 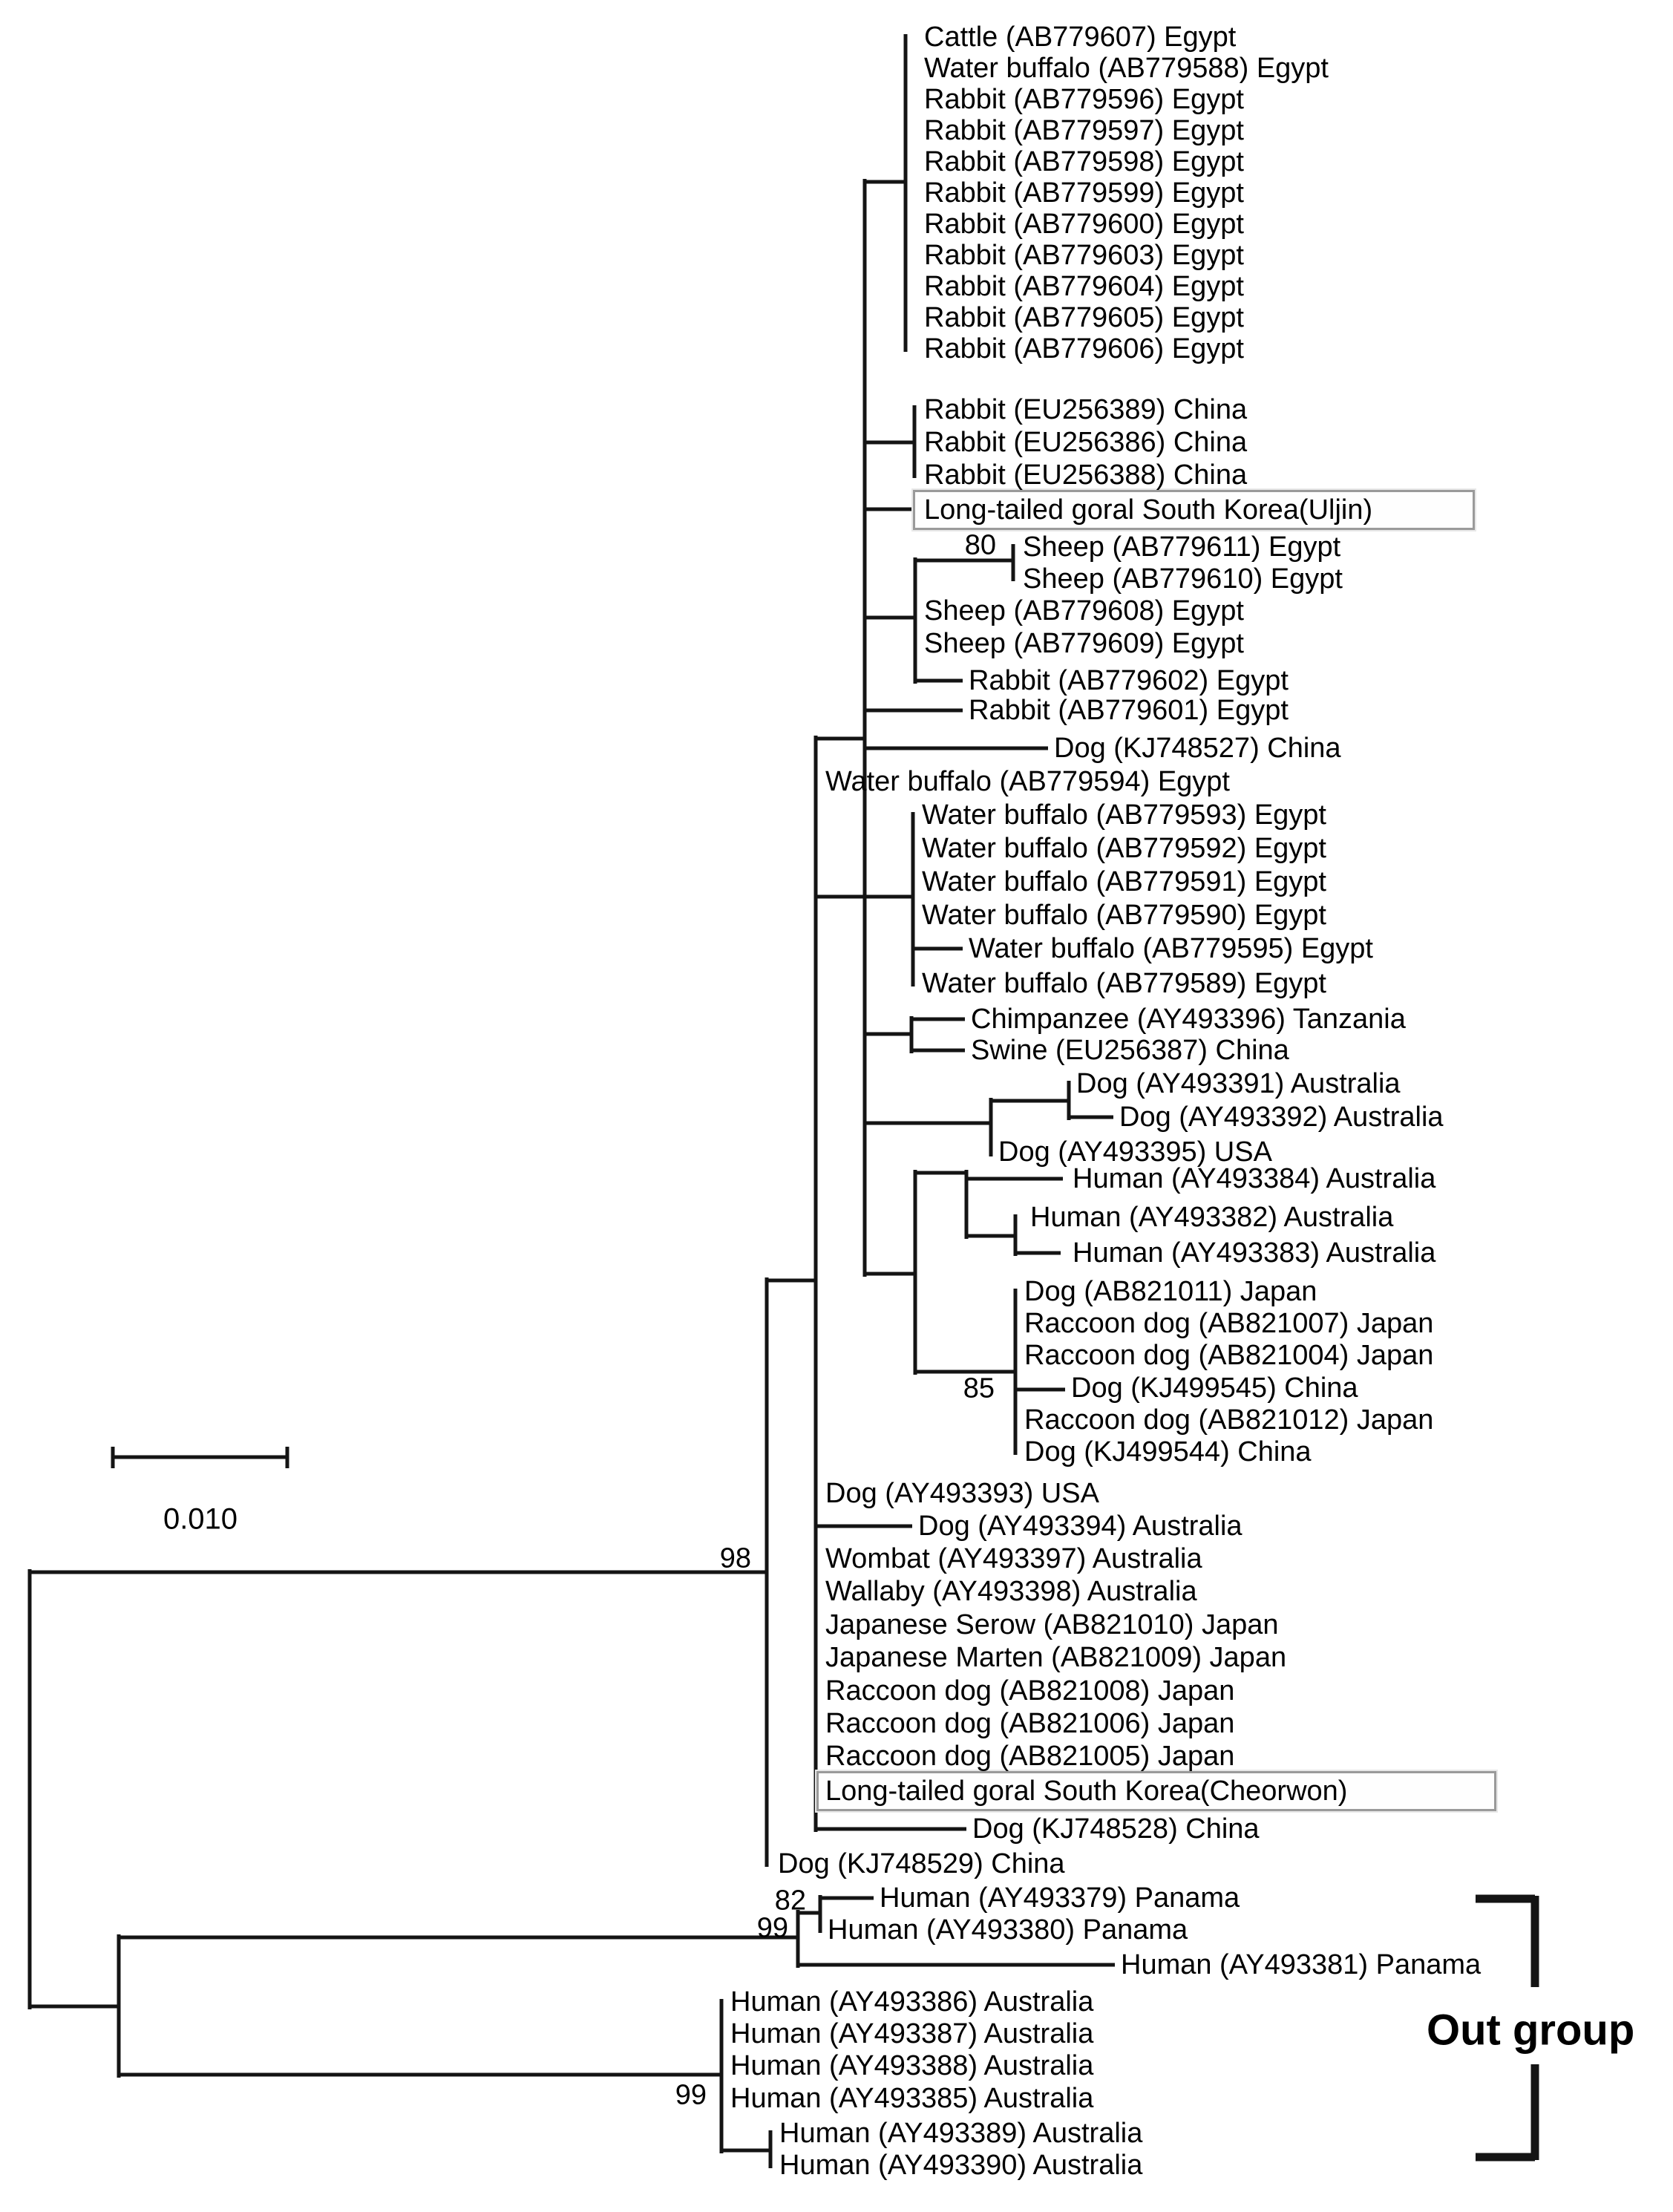 What do you see at coordinates (1084, 317) in the screenshot?
I see `taxon-label: Rabbit (AB779605) Egypt` at bounding box center [1084, 317].